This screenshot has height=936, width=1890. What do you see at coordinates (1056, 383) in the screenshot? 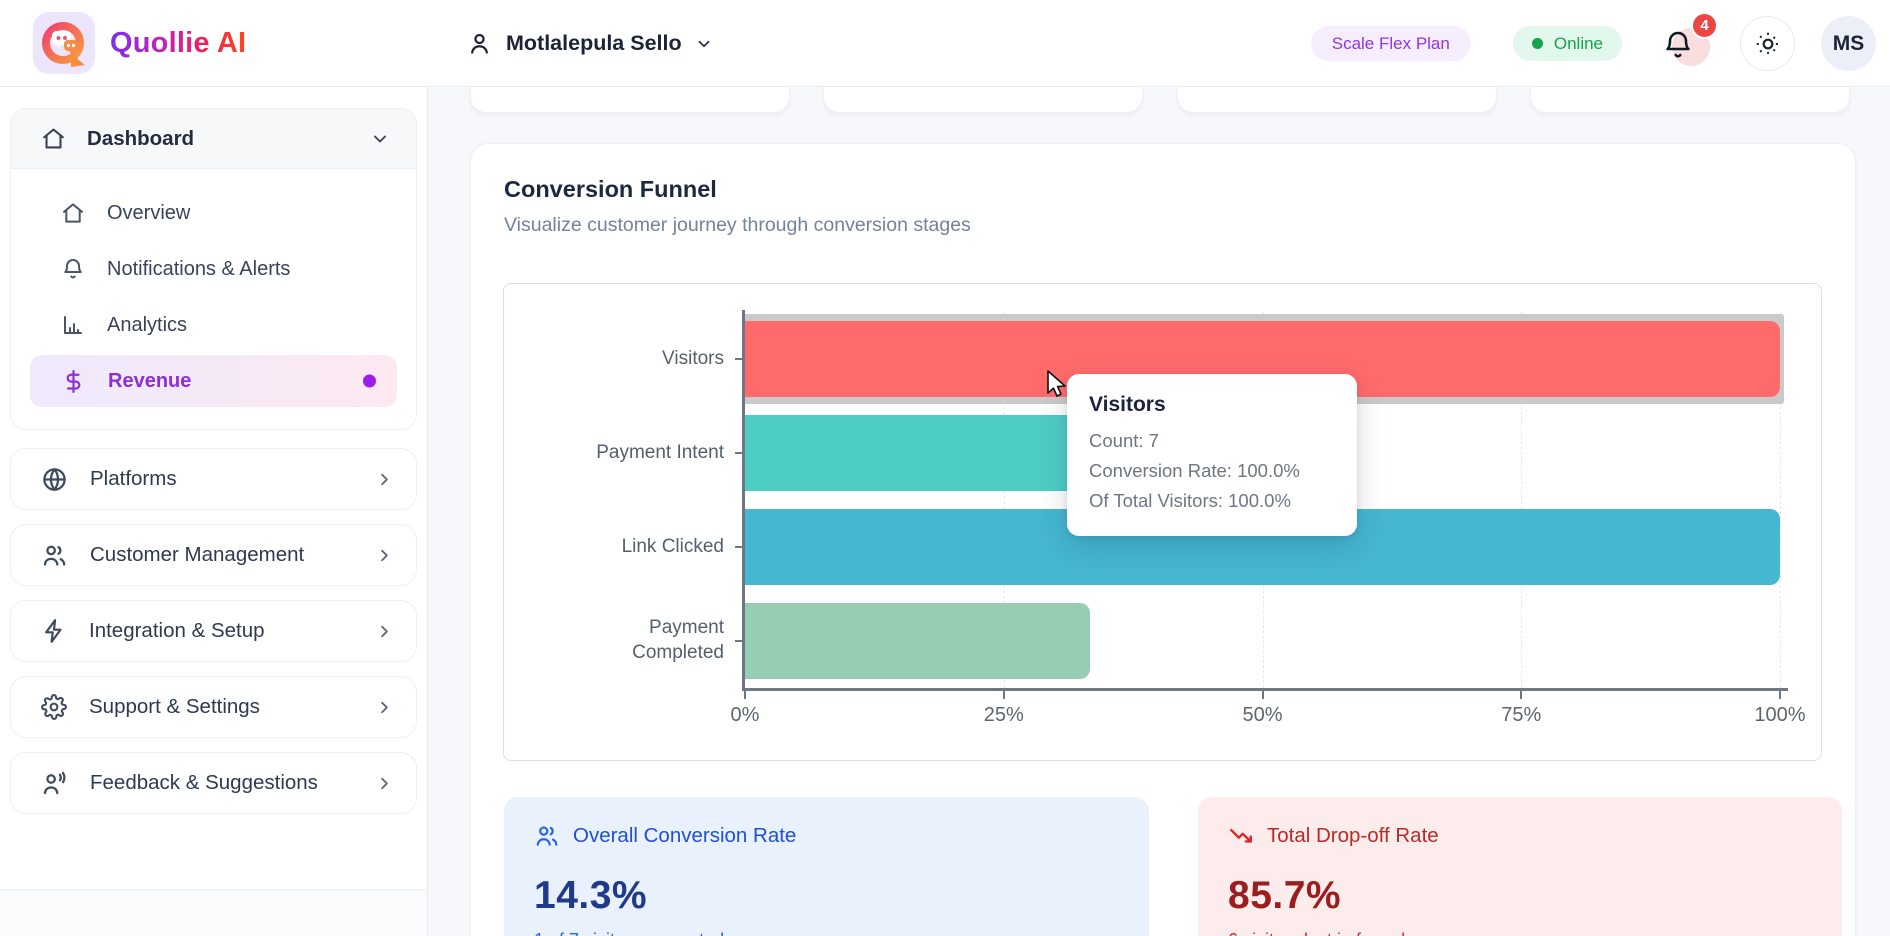
I see `mouse-cursor` at bounding box center [1056, 383].